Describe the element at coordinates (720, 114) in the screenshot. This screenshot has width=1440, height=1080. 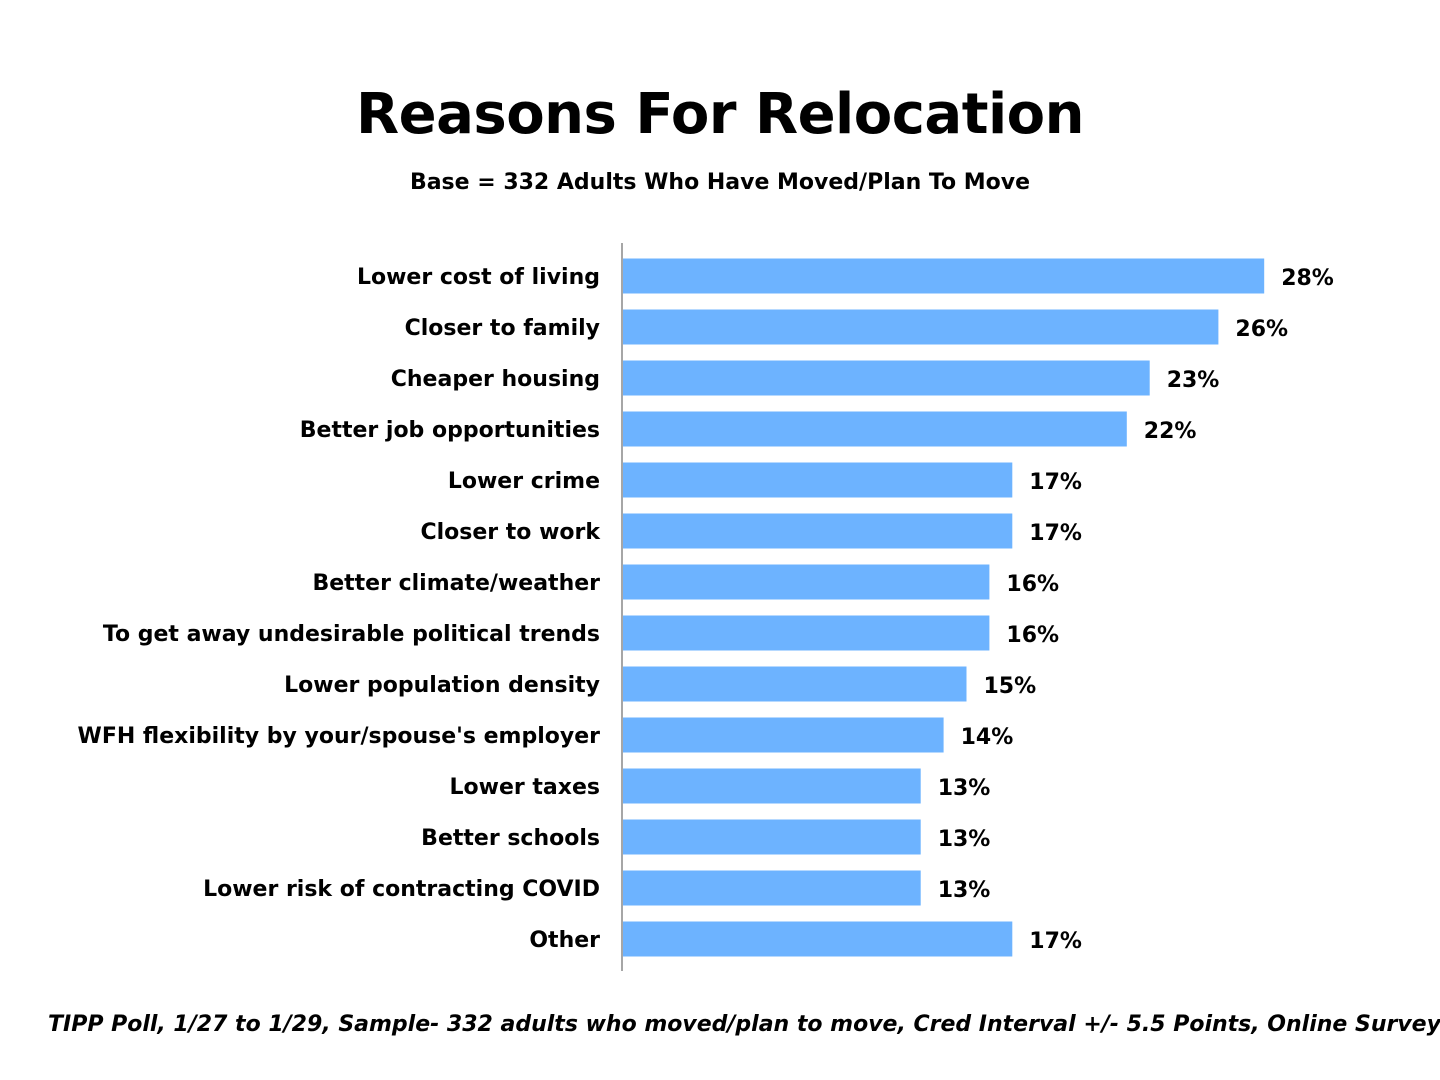
I see `chart-title: Reasons For Relocation` at that location.